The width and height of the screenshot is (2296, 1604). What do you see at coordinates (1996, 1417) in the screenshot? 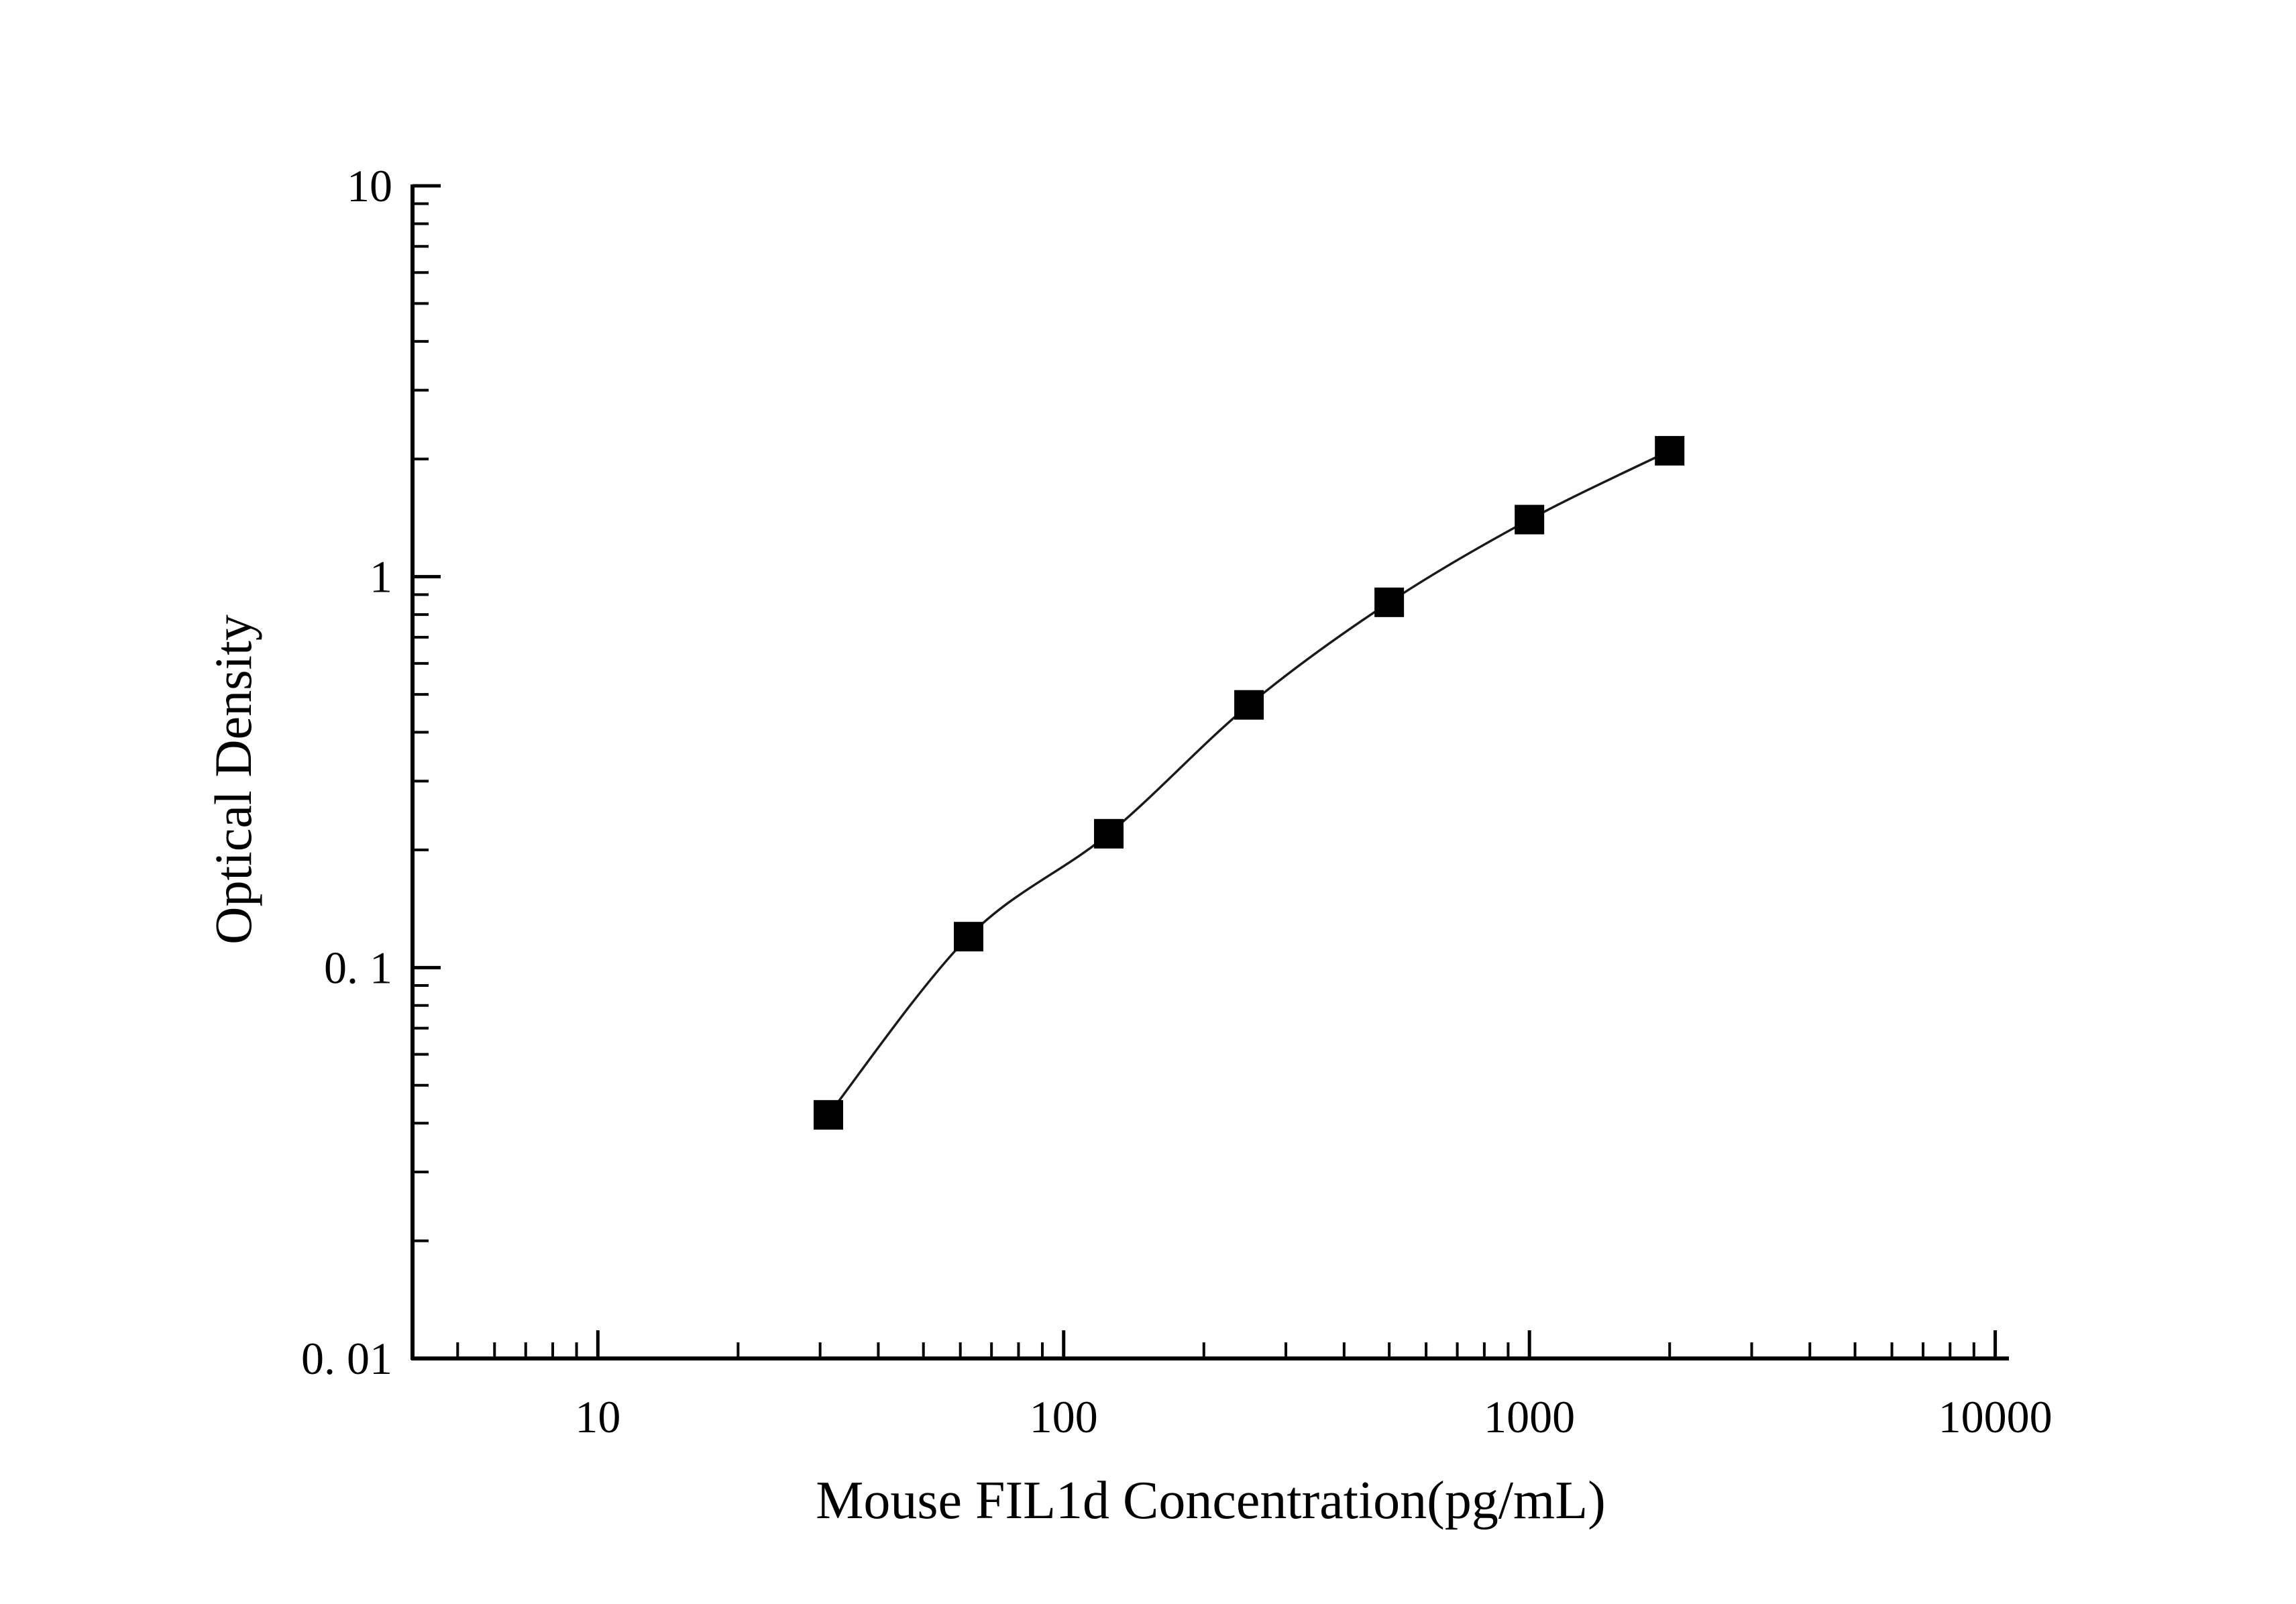
I see `x-tick-label: 10000` at bounding box center [1996, 1417].